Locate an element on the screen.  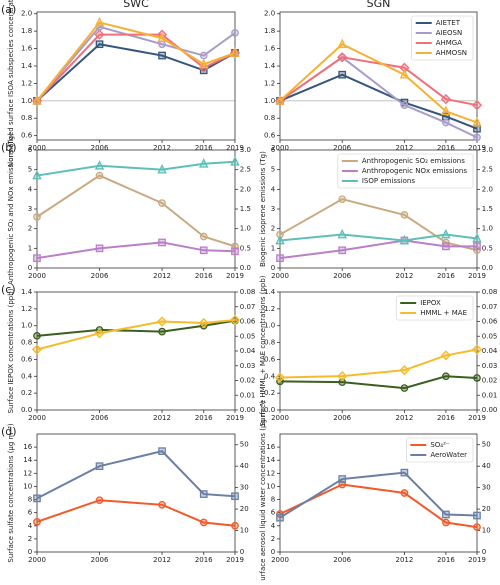
y-tick-label: 12 is located at coordinates (270, 473).